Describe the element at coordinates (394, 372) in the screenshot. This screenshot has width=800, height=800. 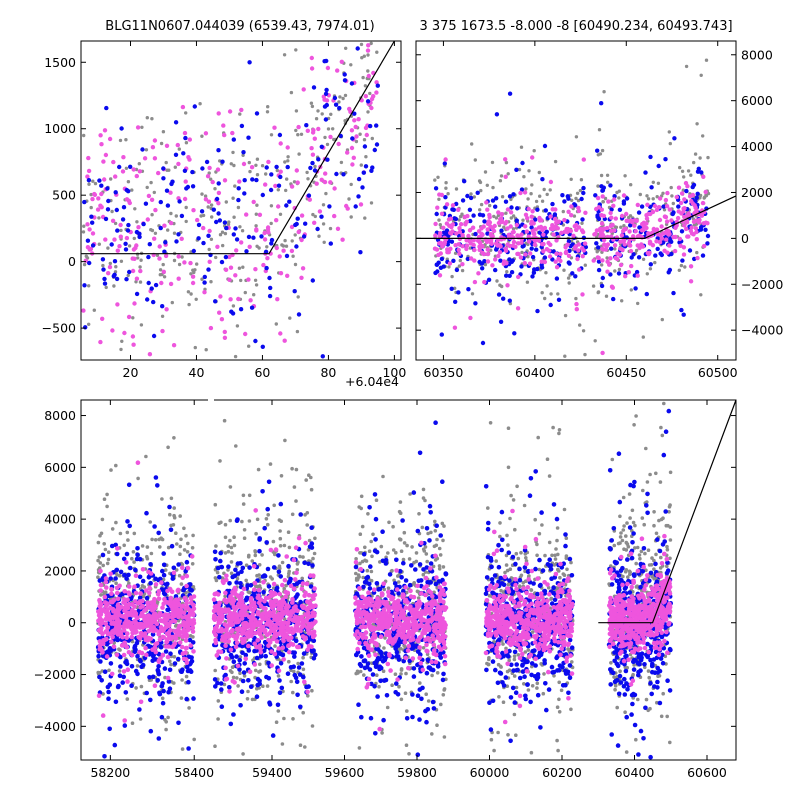
I see `x-tick-label: 100` at that location.